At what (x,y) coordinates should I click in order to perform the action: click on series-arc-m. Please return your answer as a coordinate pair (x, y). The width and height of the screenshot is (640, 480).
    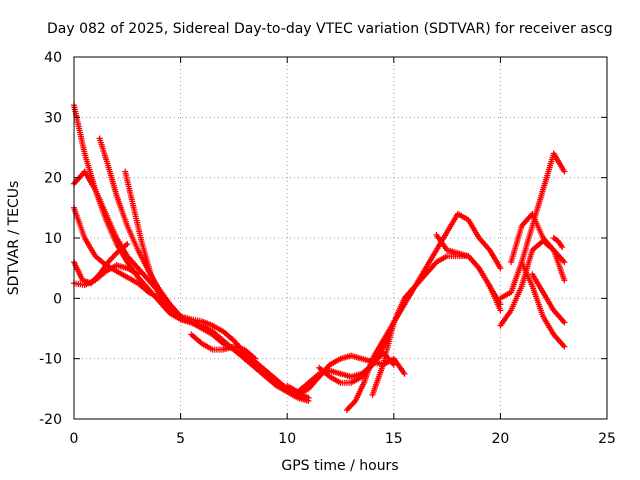
    Looking at the image, I should click on (394, 340).